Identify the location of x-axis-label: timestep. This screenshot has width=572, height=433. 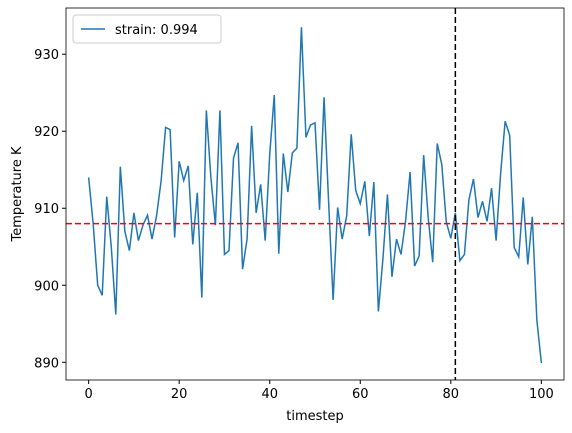
(315, 416).